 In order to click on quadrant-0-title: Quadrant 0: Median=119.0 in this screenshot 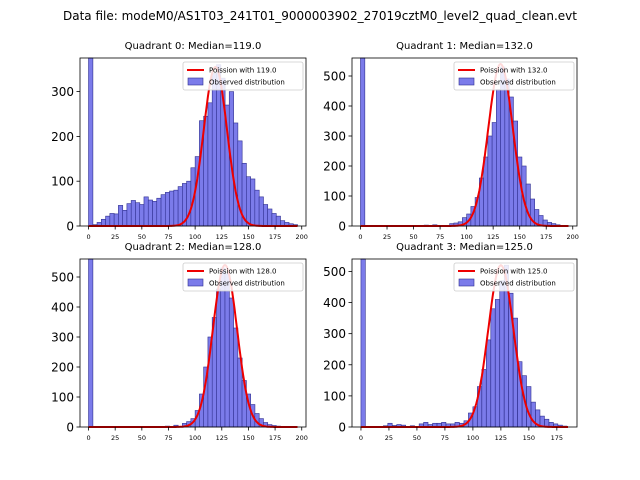, I will do `click(193, 46)`.